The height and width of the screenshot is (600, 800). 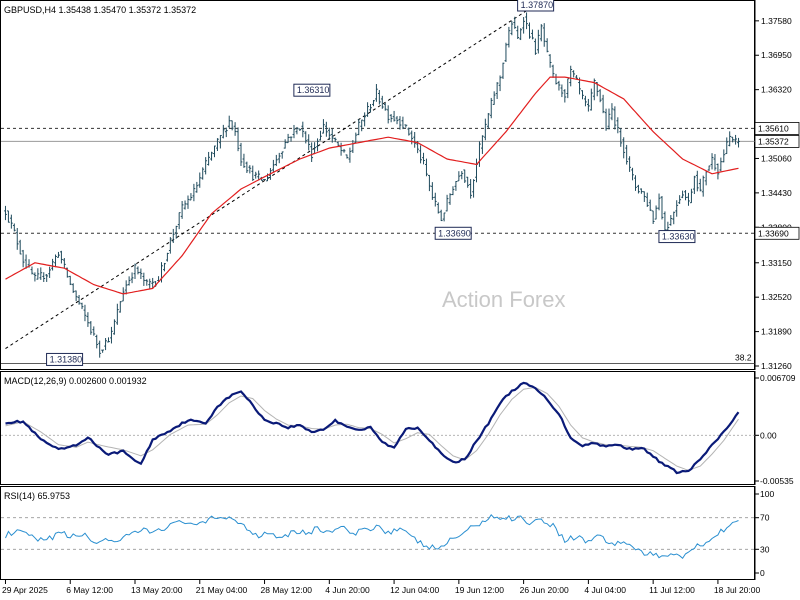 I want to click on time-tick-label: 29 Apr 2025, so click(x=25, y=590).